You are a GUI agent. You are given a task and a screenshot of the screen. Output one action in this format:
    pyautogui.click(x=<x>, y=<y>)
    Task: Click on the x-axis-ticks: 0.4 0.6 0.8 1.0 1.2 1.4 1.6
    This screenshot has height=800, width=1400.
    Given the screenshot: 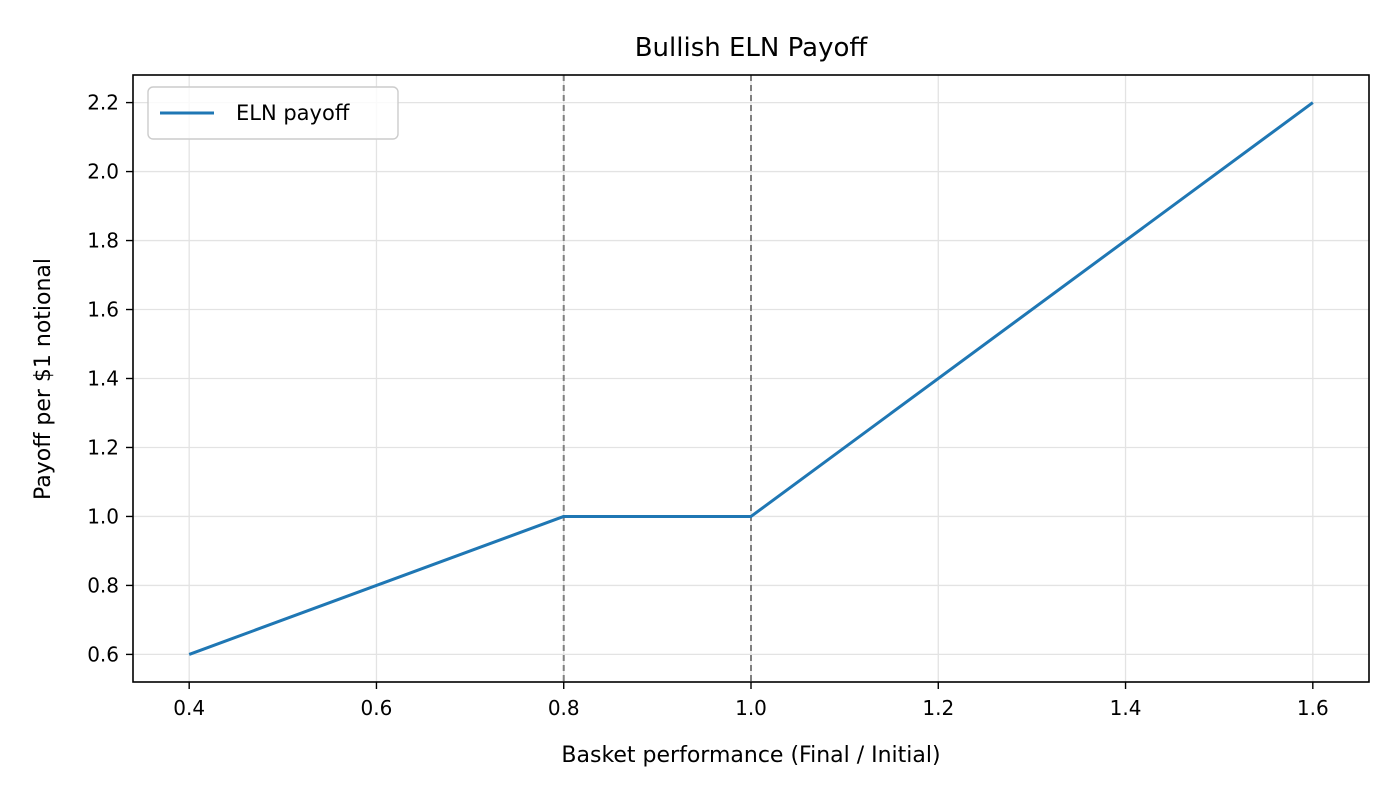 What is the action you would take?
    pyautogui.click(x=751, y=701)
    